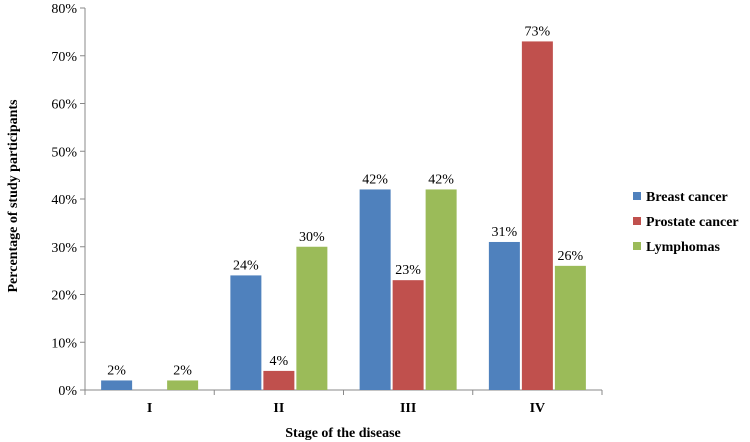 The image size is (750, 442). Describe the element at coordinates (64, 105) in the screenshot. I see `y-tick-label: 60%` at that location.